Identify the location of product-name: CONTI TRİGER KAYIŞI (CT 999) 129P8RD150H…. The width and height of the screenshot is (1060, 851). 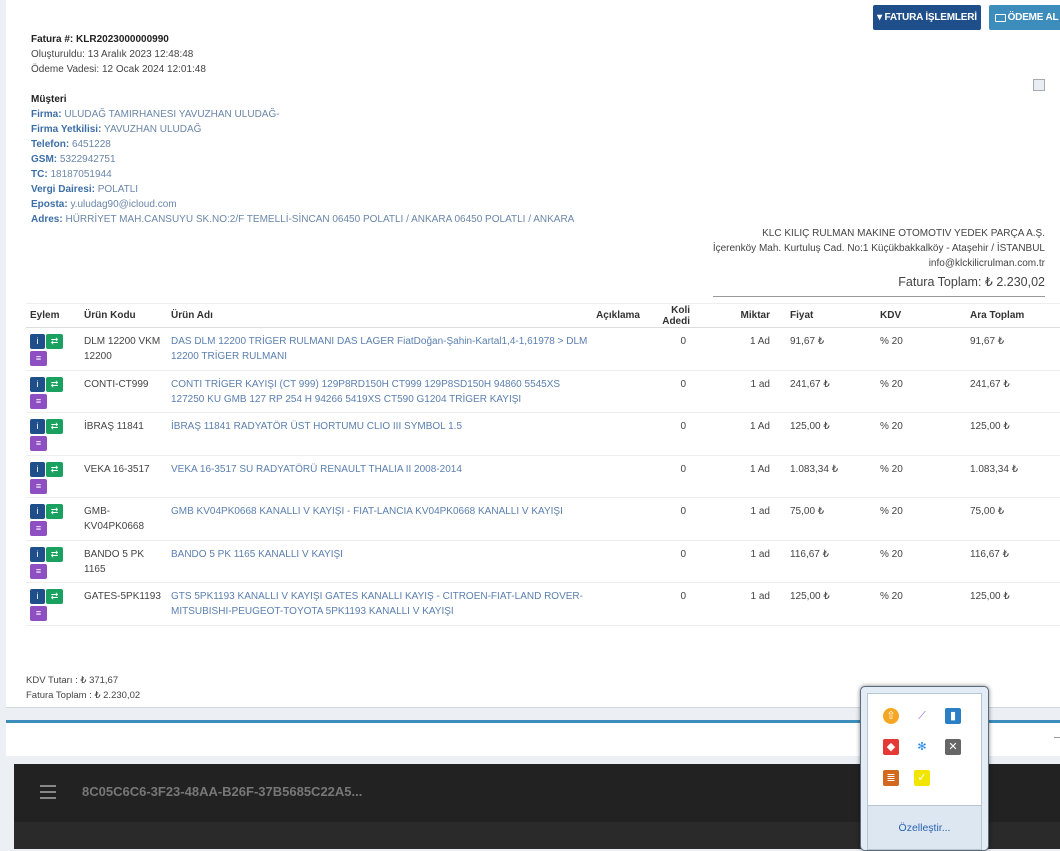
(379, 391).